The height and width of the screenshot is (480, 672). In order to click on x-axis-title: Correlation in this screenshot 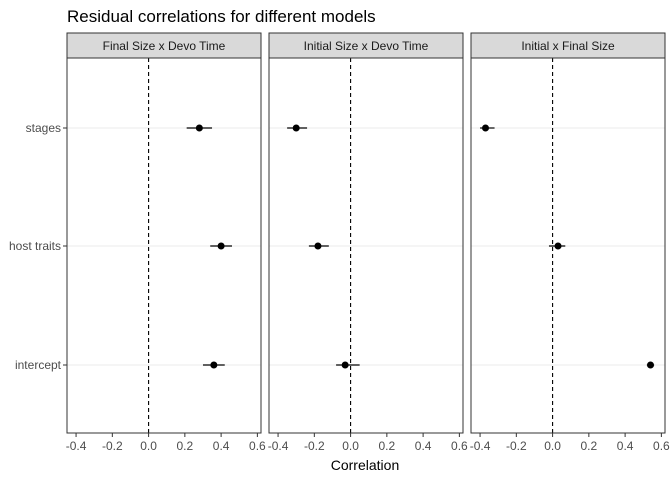, I will do `click(365, 465)`.